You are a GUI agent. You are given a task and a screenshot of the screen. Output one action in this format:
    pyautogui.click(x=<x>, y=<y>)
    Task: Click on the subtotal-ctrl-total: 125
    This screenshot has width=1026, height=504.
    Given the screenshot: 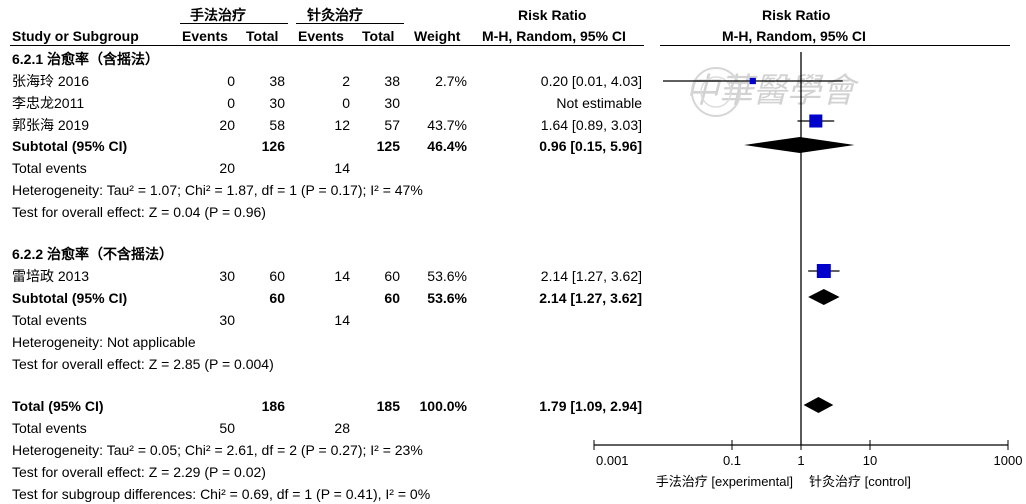 What is the action you would take?
    pyautogui.click(x=388, y=146)
    